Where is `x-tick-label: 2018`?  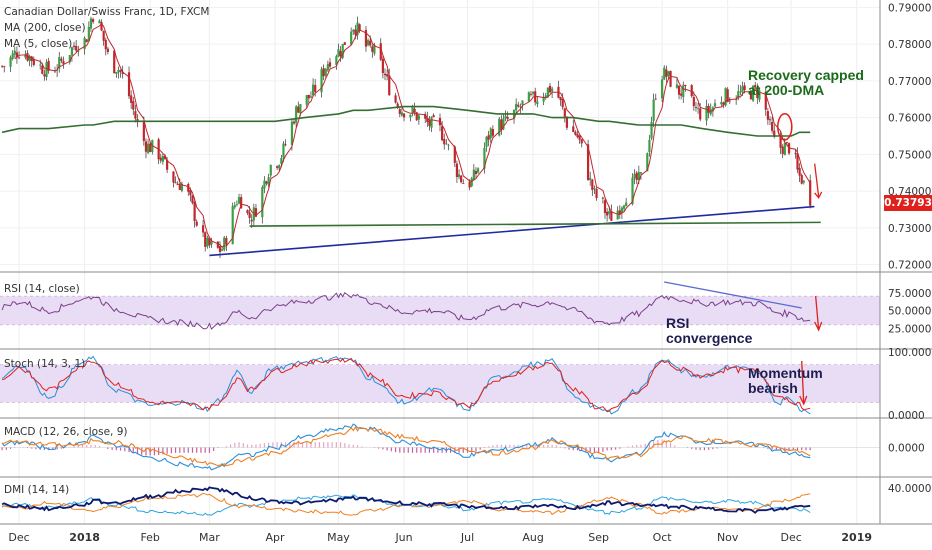
x-tick-label: 2018 is located at coordinates (84, 537).